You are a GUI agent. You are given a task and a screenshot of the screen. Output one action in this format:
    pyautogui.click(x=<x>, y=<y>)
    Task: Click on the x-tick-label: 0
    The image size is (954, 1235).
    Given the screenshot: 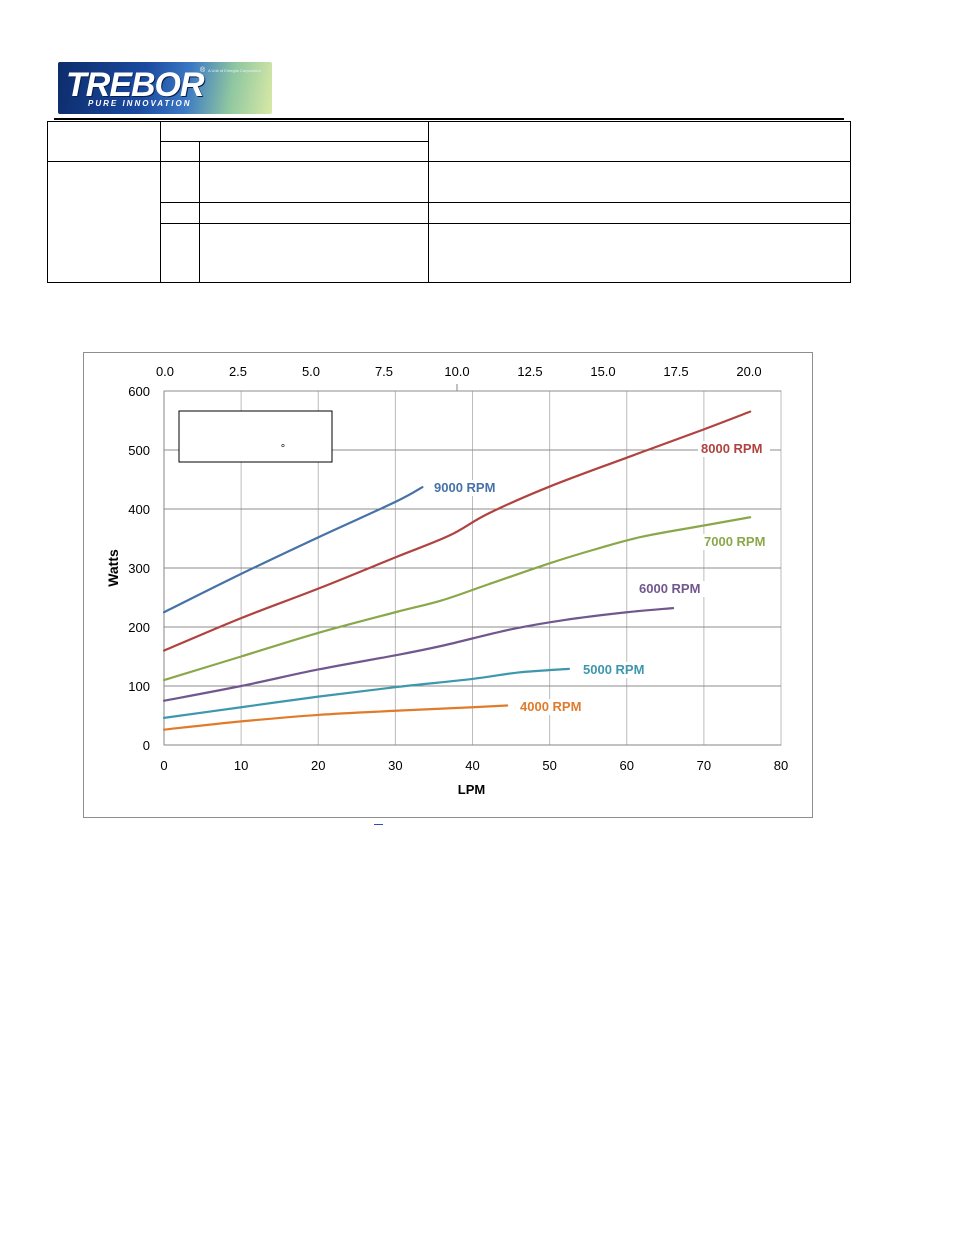 What is the action you would take?
    pyautogui.click(x=163, y=765)
    